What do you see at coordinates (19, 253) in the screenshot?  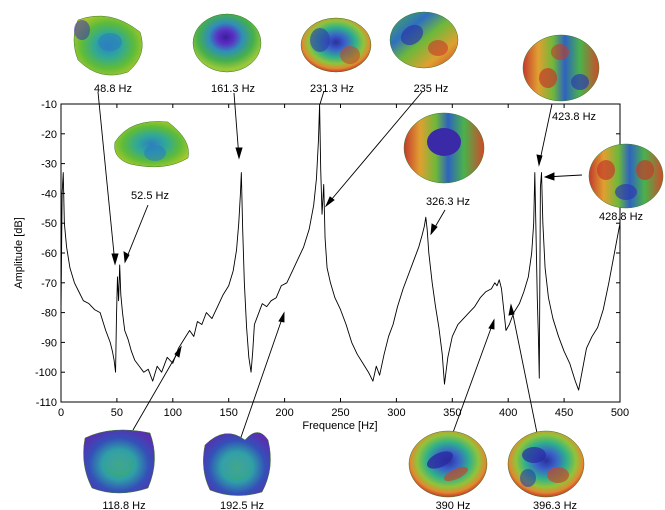 I see `y-axis-title: Amplitude [dB]` at bounding box center [19, 253].